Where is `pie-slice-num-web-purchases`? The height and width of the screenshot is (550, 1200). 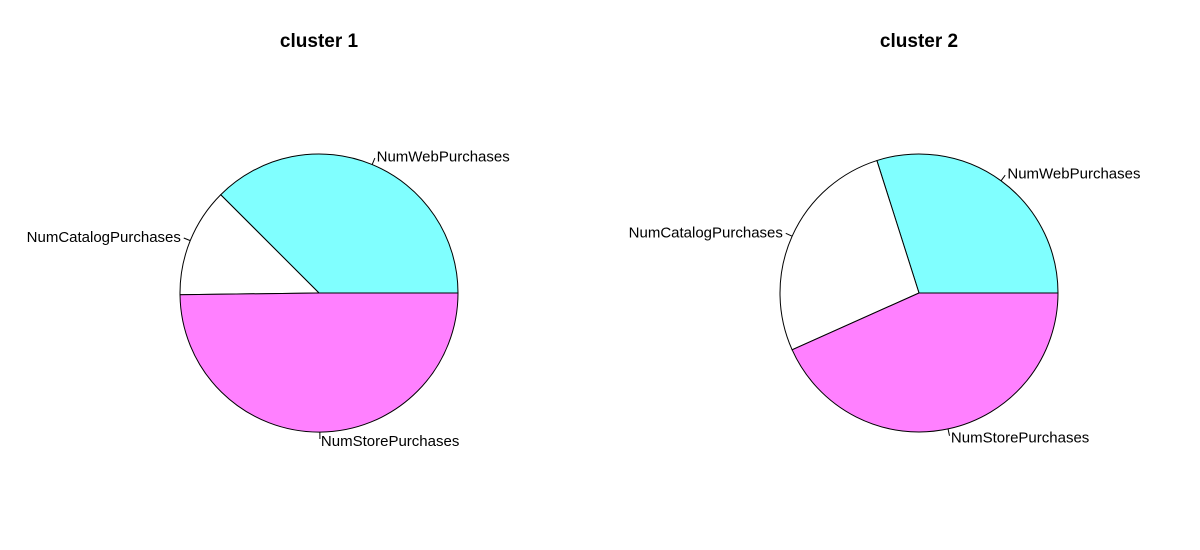 pie-slice-num-web-purchases is located at coordinates (967, 223).